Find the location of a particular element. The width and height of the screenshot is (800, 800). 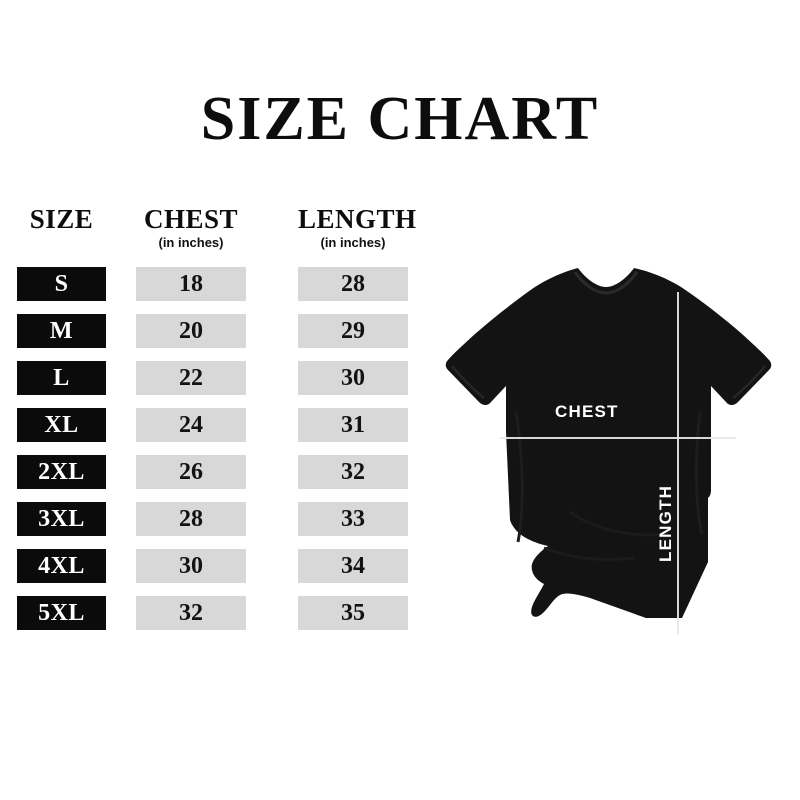

tshirt-collar is located at coordinates (606, 283).